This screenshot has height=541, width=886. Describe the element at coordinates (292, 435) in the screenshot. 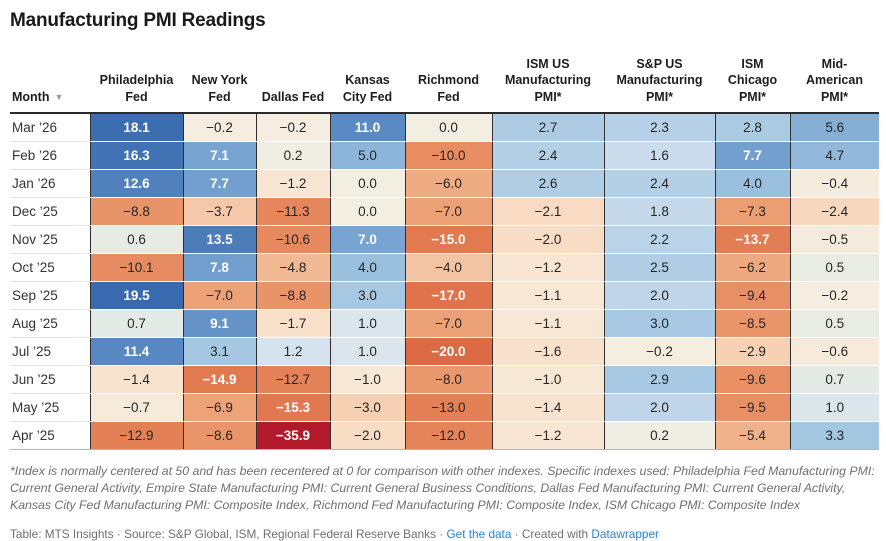

I see `heatmap-cell: −35.9` at that location.